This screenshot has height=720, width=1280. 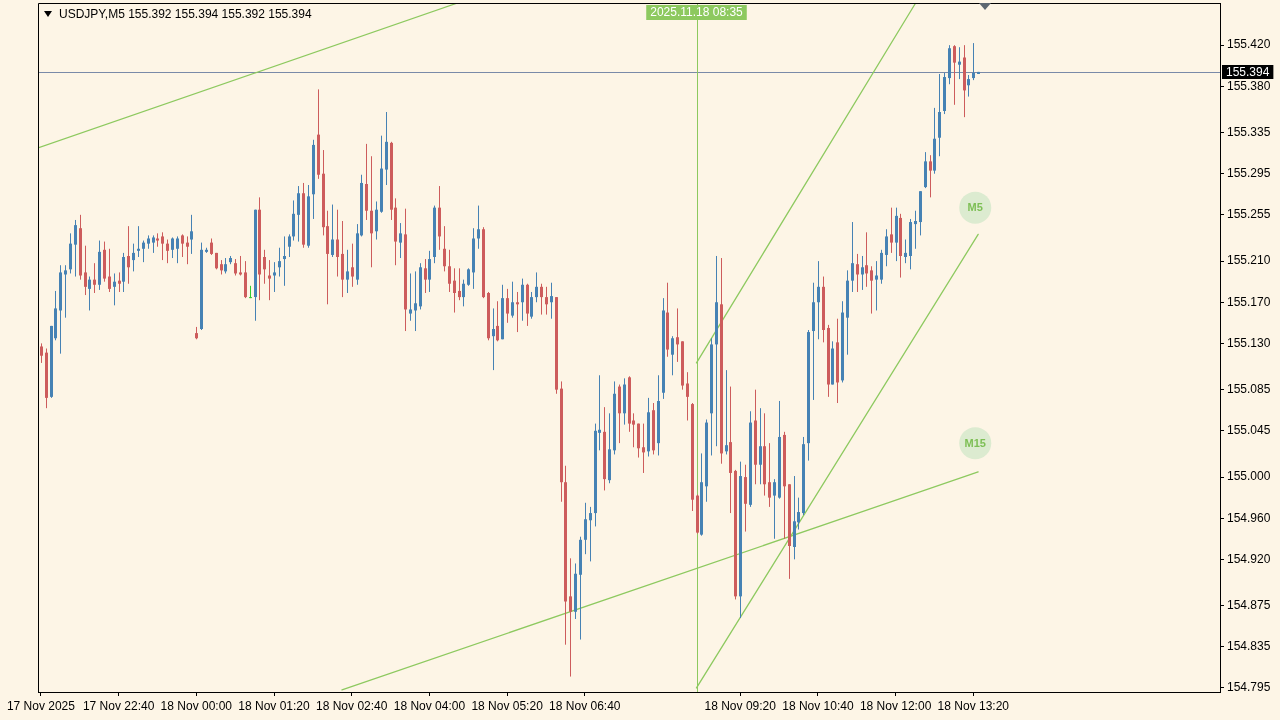 I want to click on x-tick-label: 18 Nov 09:20, so click(x=740, y=705).